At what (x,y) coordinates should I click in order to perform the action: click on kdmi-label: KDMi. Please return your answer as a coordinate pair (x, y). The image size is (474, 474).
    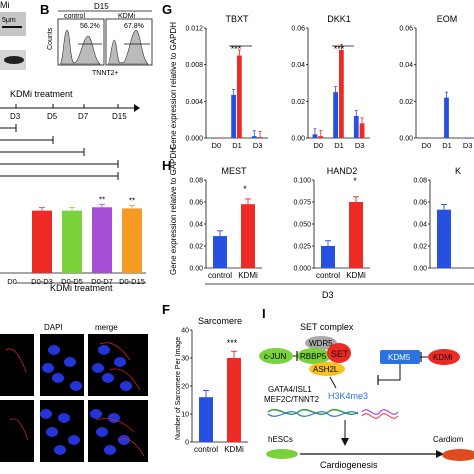
    Looking at the image, I should click on (443, 357).